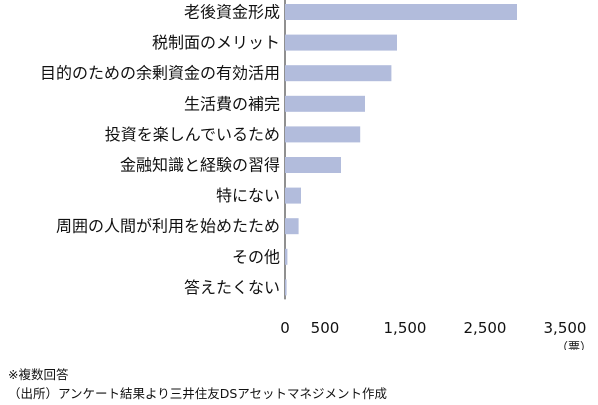 The height and width of the screenshot is (405, 598). Describe the element at coordinates (192, 134) in the screenshot. I see `category-label: 投資を楽しんでいるため` at that location.